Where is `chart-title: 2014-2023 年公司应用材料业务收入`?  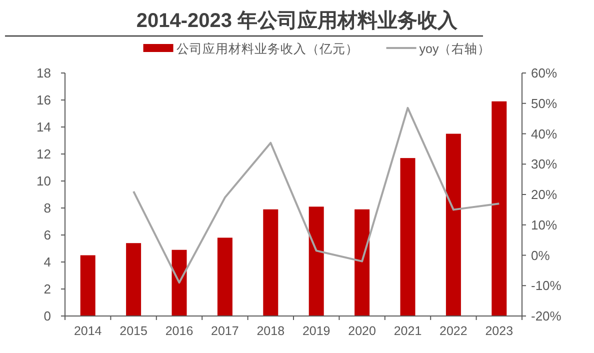 chart-title: 2014-2023 年公司应用材料业务收入 is located at coordinates (297, 20).